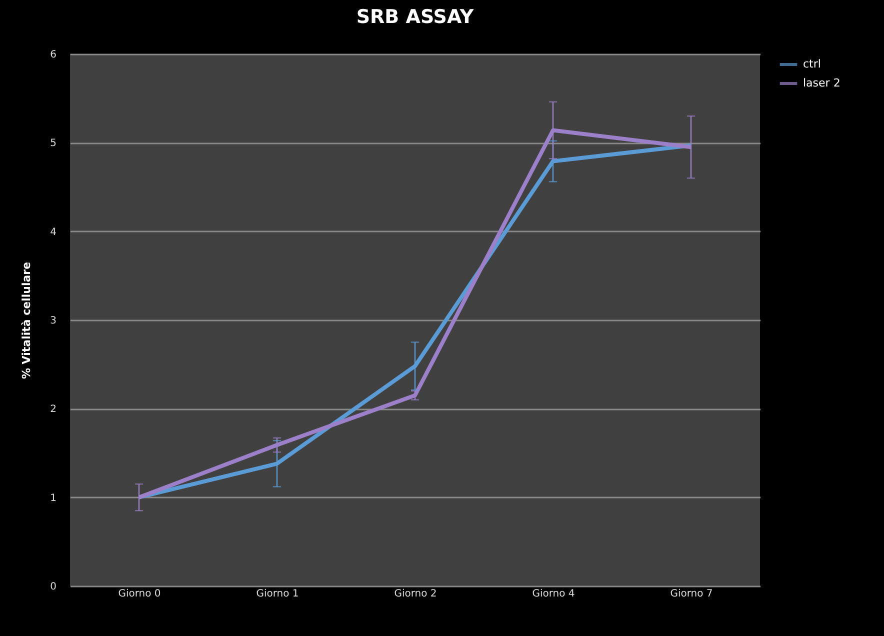 The height and width of the screenshot is (636, 884). Describe the element at coordinates (53, 410) in the screenshot. I see `y-tick-label: 2` at that location.